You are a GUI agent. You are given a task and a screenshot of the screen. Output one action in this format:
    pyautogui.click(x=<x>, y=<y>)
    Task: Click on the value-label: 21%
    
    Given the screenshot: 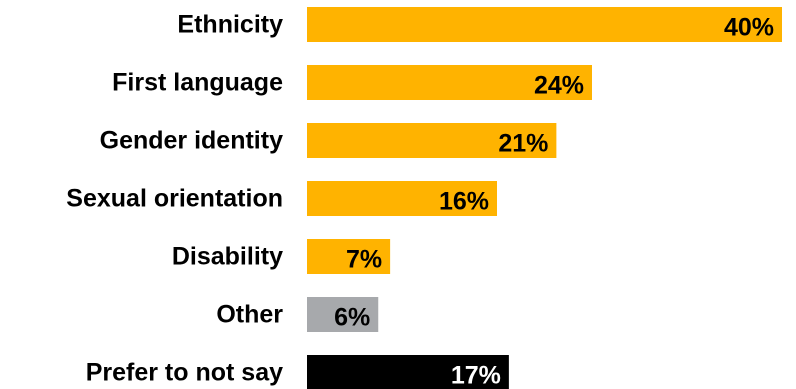 What is the action you would take?
    pyautogui.click(x=523, y=144)
    